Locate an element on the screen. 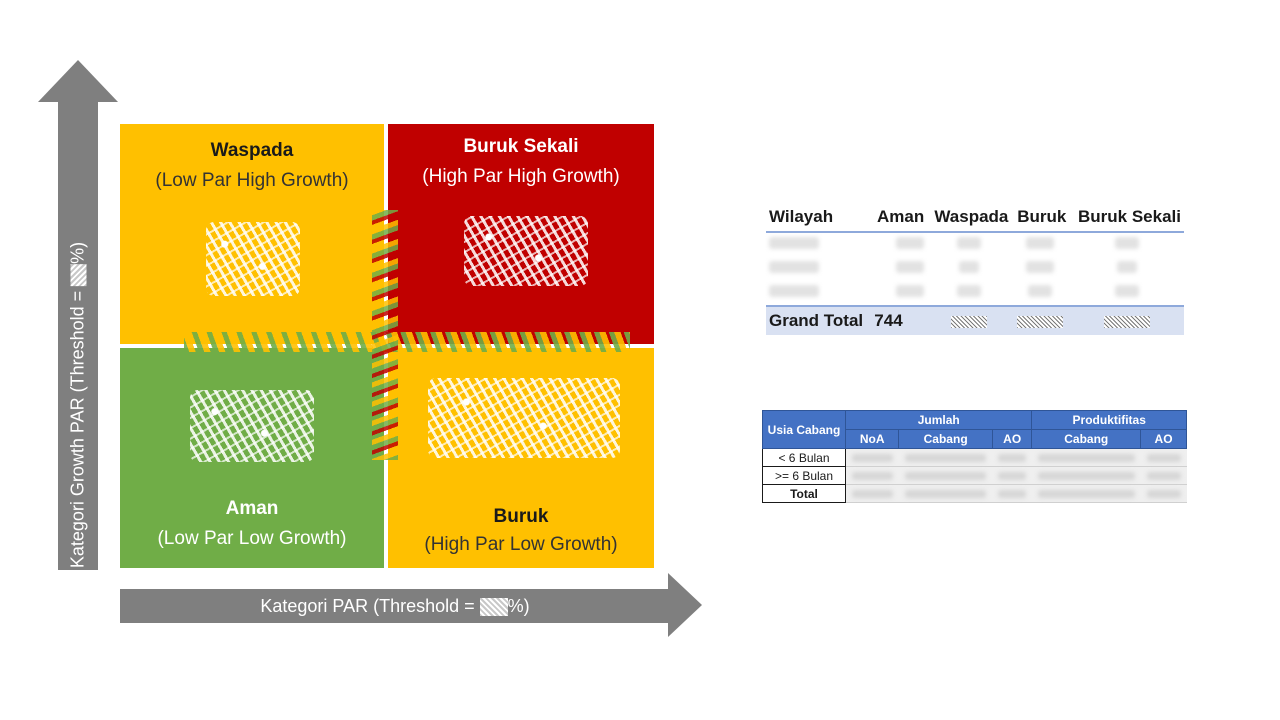 This screenshot has height=720, width=1280. grand-total-label: Grand Total is located at coordinates (819, 320).